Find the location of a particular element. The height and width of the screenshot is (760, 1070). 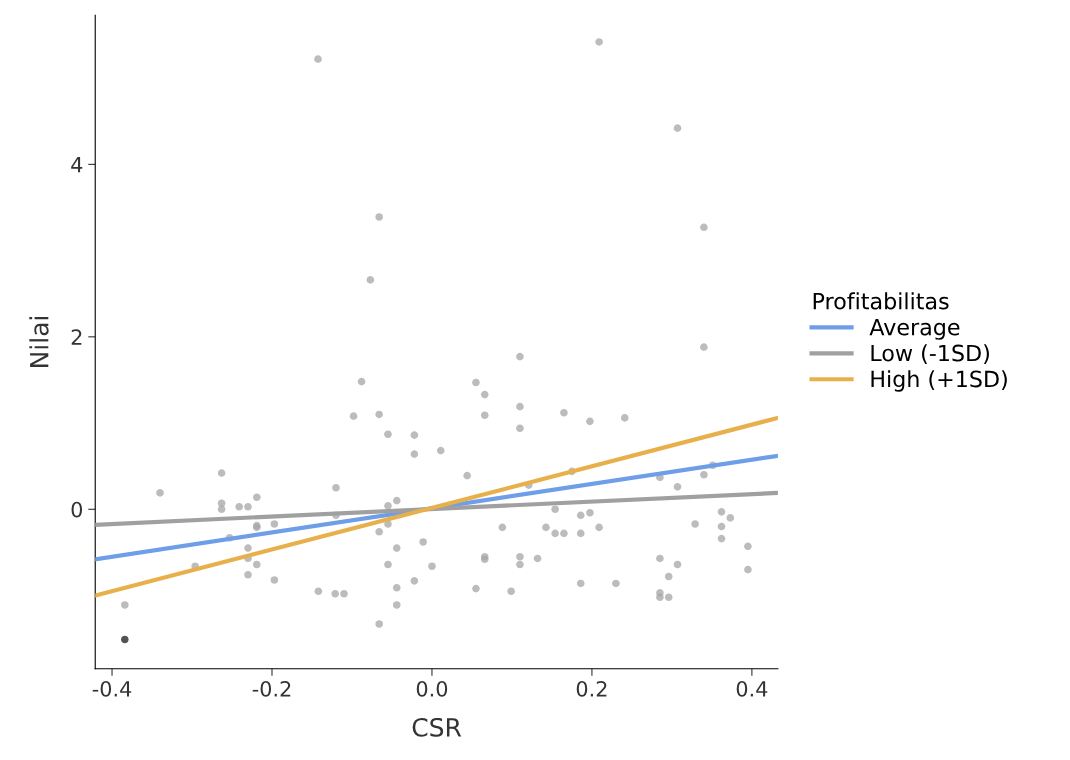

y-tick-label: 4 is located at coordinates (77, 165).